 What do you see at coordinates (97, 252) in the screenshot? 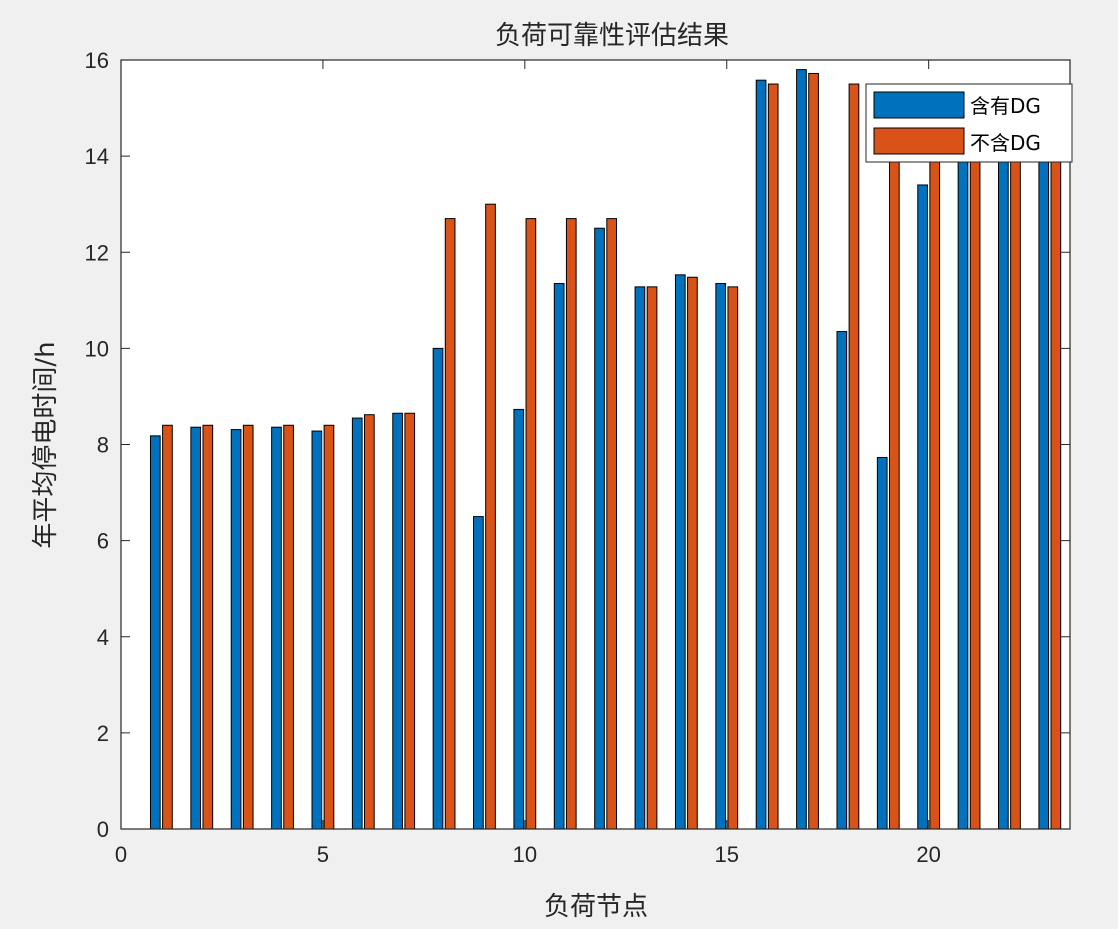
I see `y-tick-label: 12` at bounding box center [97, 252].